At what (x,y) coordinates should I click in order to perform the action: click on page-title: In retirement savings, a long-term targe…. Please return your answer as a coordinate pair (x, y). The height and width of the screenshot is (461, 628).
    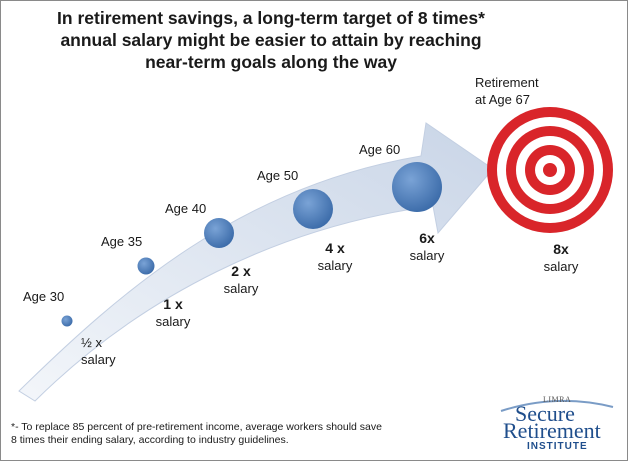
    Looking at the image, I should click on (271, 40).